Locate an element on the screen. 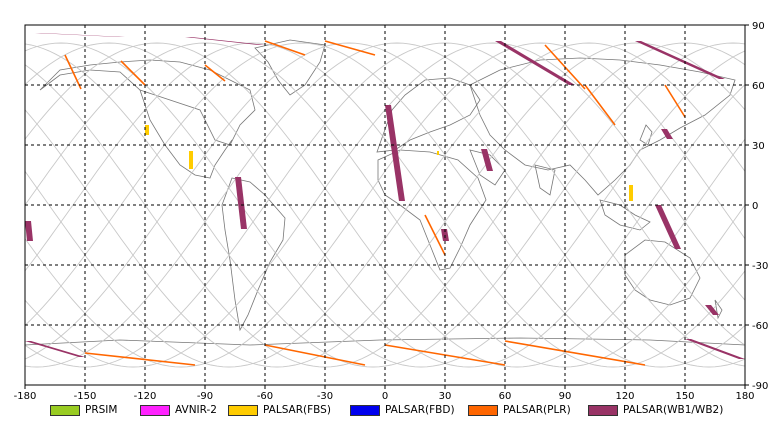 Image resolution: width=770 pixels, height=430 pixels. y-tick-label: 90 is located at coordinates (758, 26).